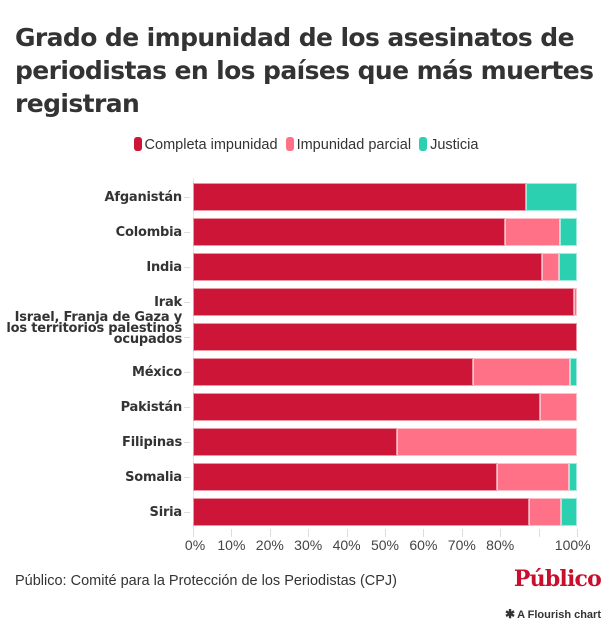 The height and width of the screenshot is (640, 612). Describe the element at coordinates (510, 614) in the screenshot. I see `asterisk-icon: ✱` at that location.